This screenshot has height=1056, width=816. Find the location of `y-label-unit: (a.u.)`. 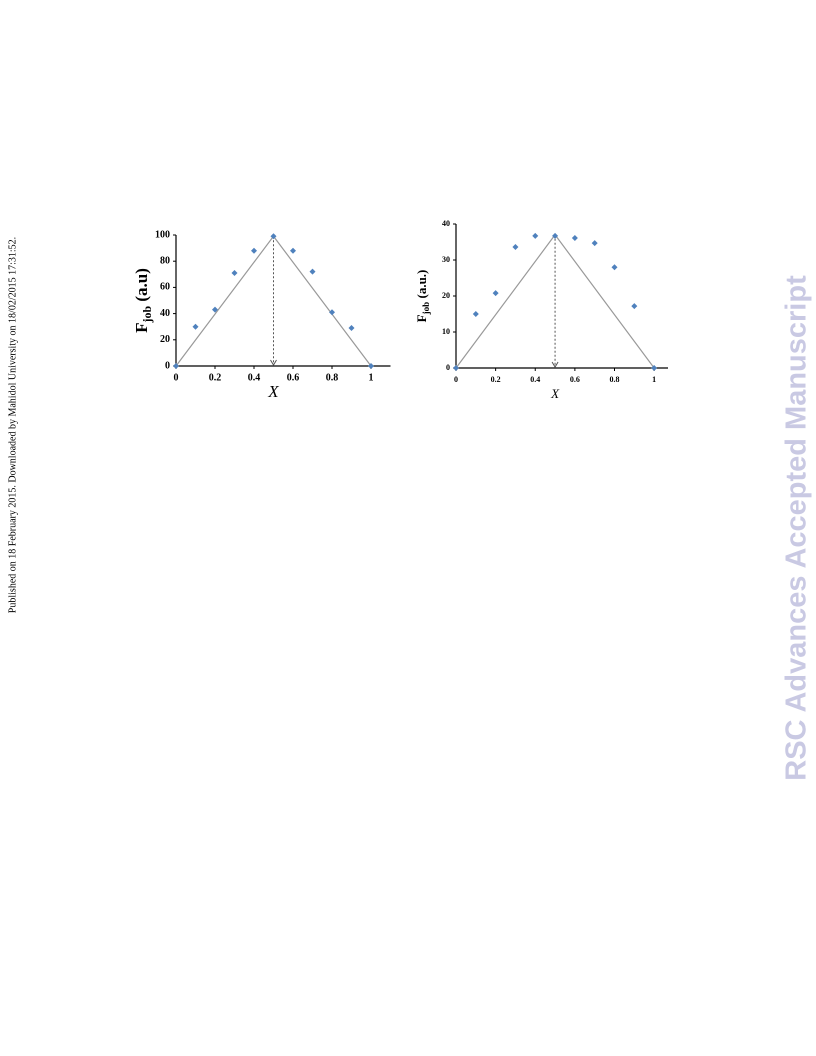

y-label-unit: (a.u.) is located at coordinates (421, 286).